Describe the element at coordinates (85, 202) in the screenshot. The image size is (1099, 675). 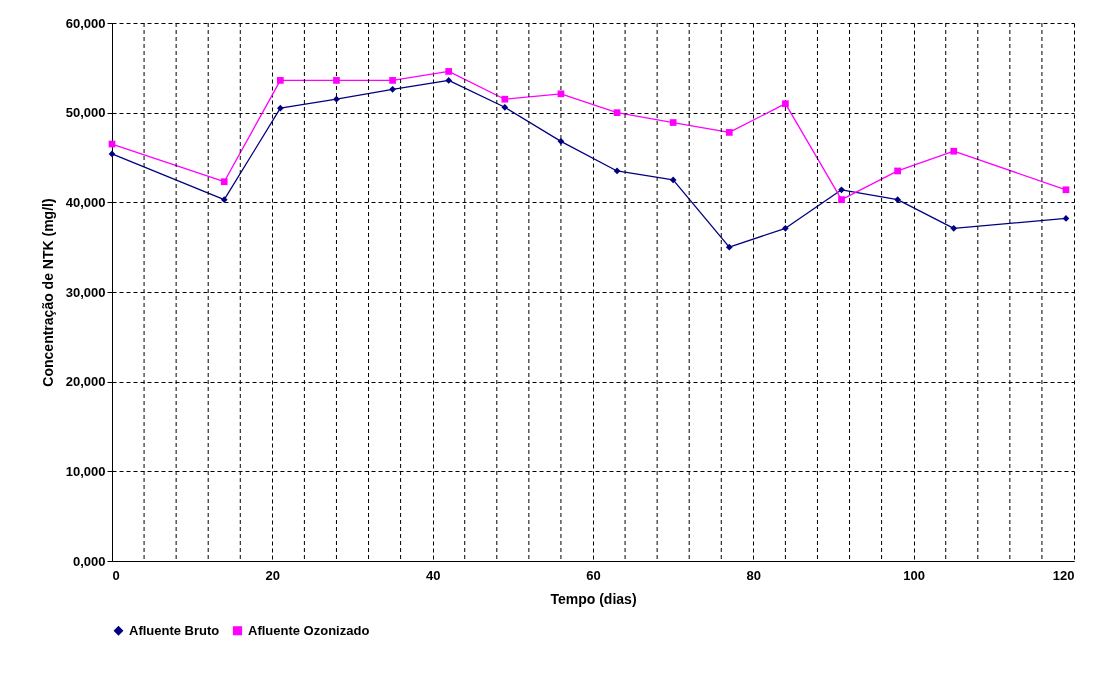
I see `y-tick-label: 40,000` at that location.